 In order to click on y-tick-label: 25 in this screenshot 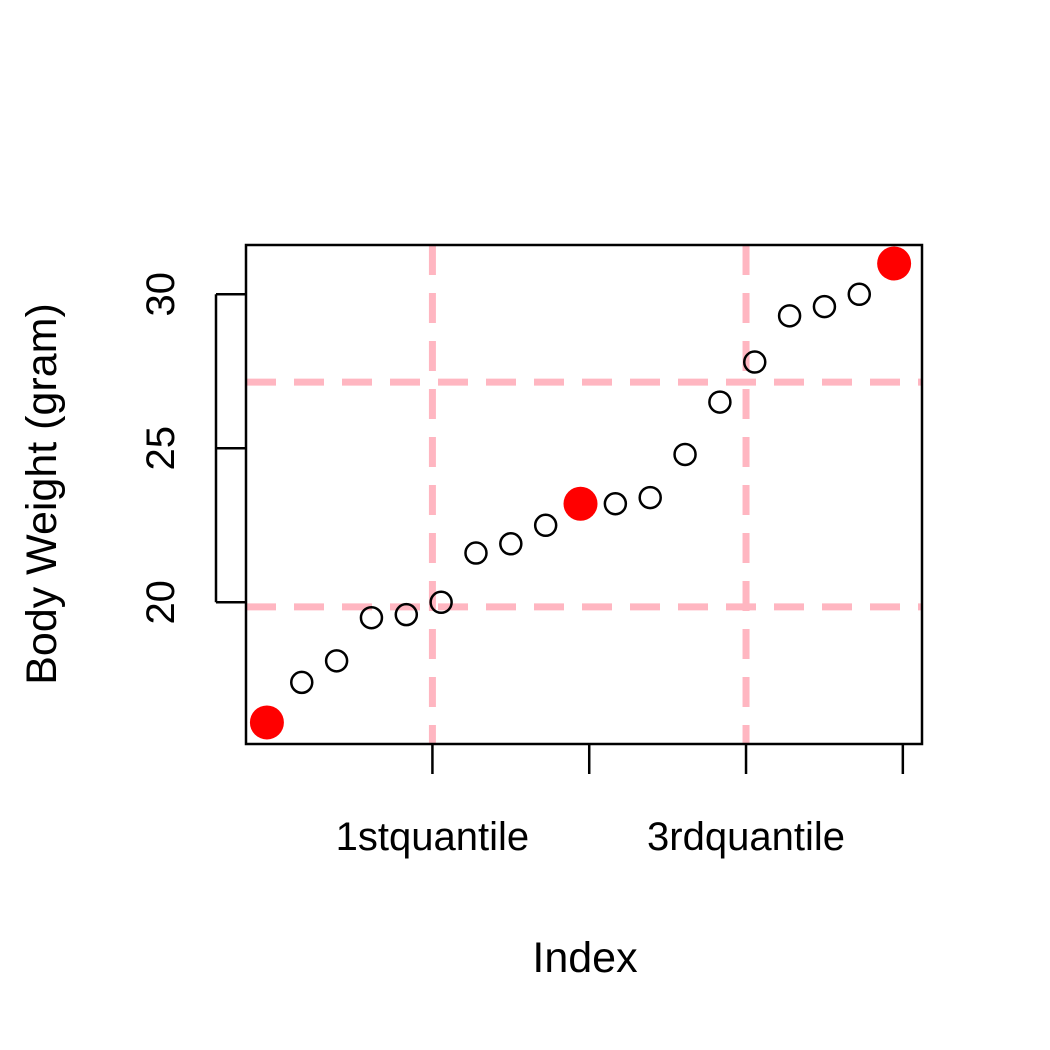, I will do `click(161, 448)`.